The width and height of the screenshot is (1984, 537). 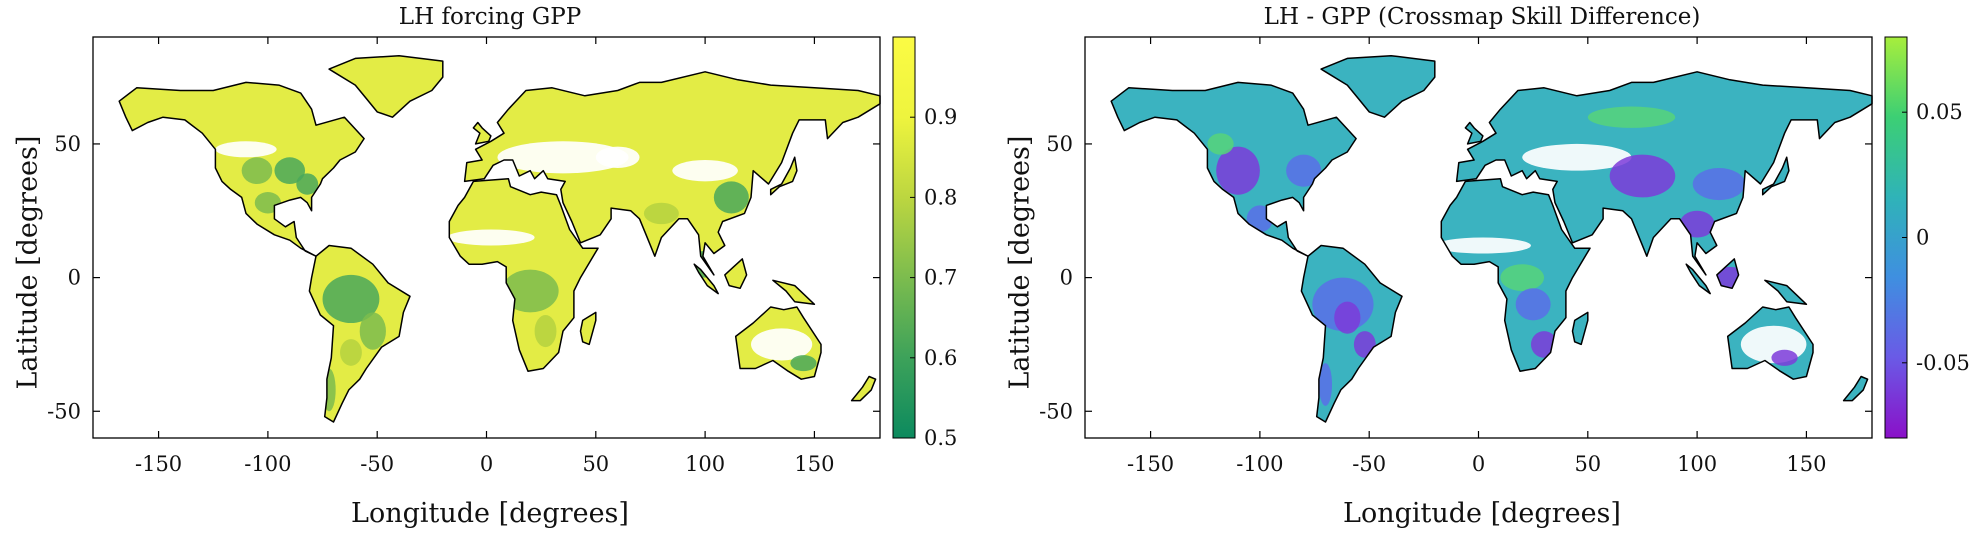 I want to click on x-tick-label: 0, so click(x=486, y=464).